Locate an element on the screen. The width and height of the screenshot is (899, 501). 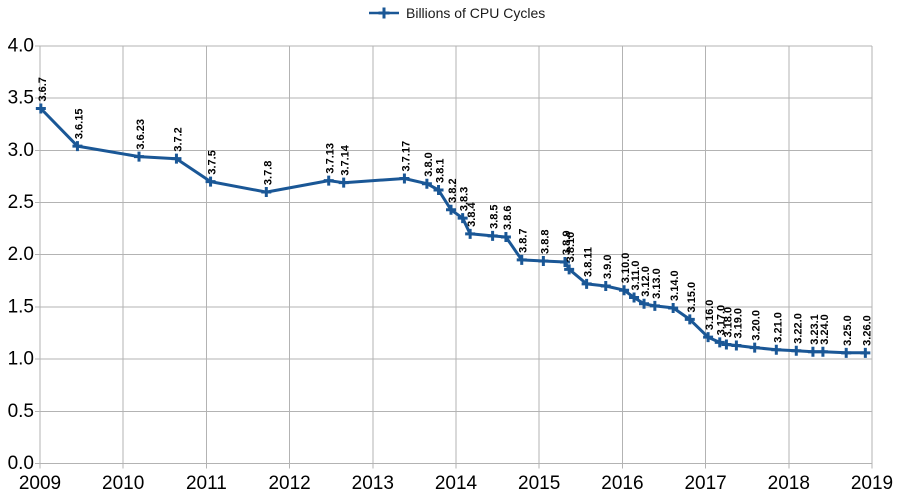
x-tick-label: 2013 is located at coordinates (373, 483).